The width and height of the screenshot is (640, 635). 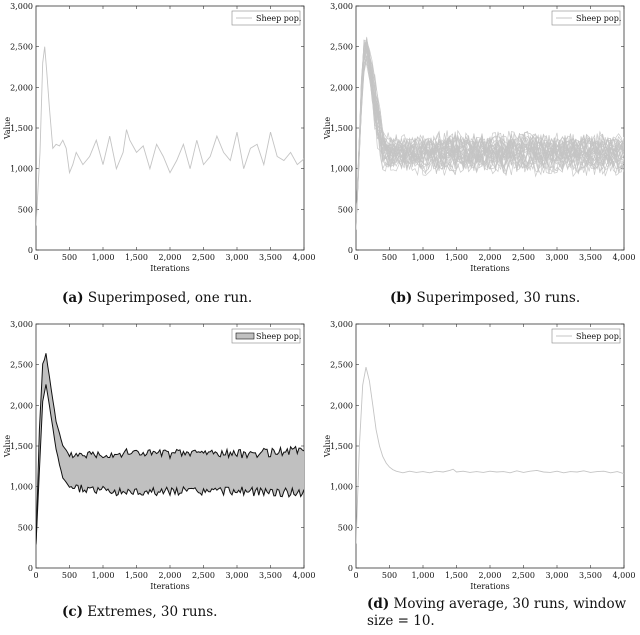 I want to click on caption-c-text: Extremes, 30 runs., so click(x=152, y=612).